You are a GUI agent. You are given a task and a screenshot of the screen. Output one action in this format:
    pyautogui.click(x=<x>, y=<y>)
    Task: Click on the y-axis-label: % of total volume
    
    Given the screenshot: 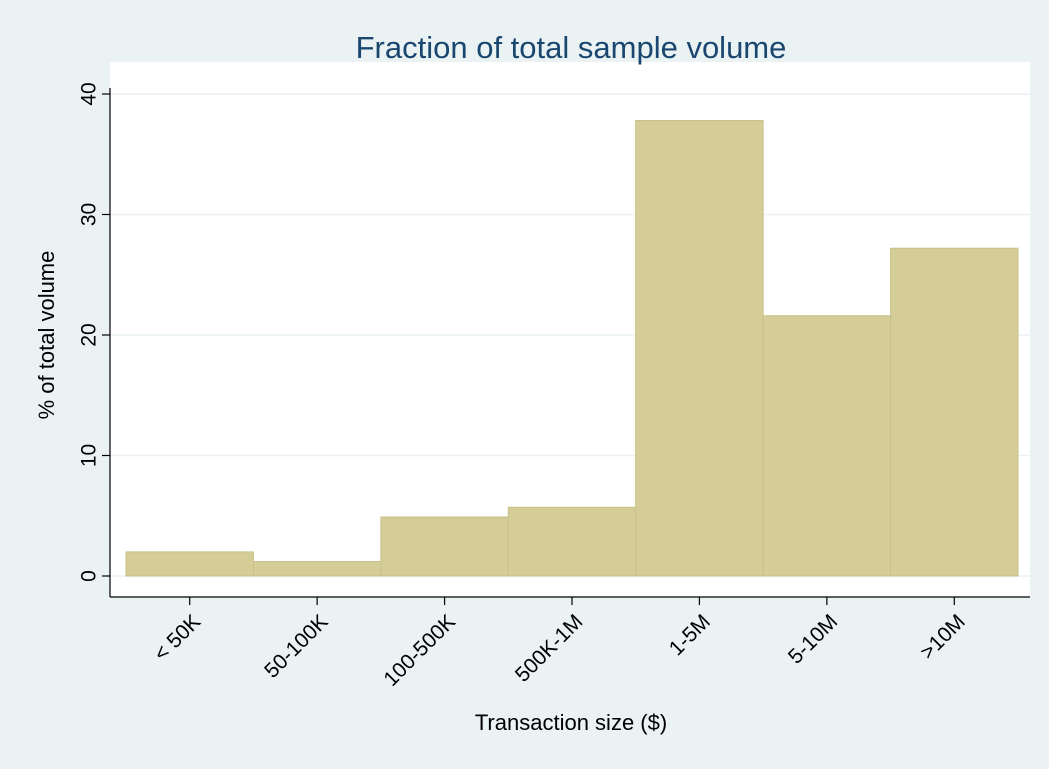 What is the action you would take?
    pyautogui.click(x=46, y=335)
    